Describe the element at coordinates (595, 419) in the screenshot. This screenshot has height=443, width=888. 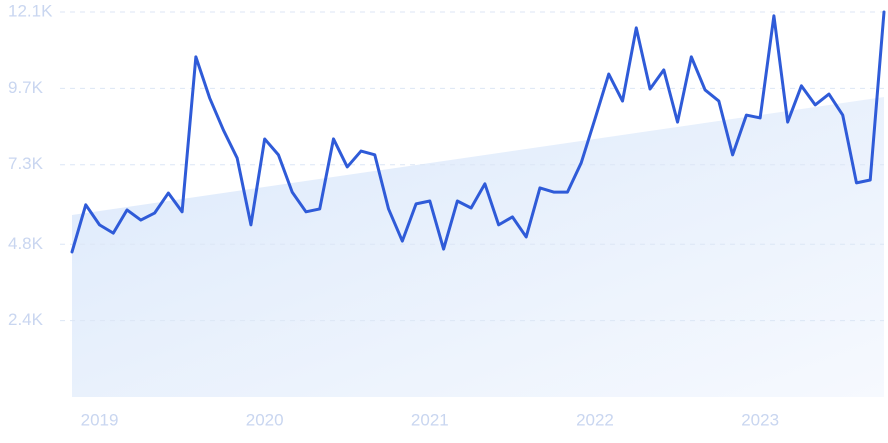
I see `x-tick-label: 2022` at that location.